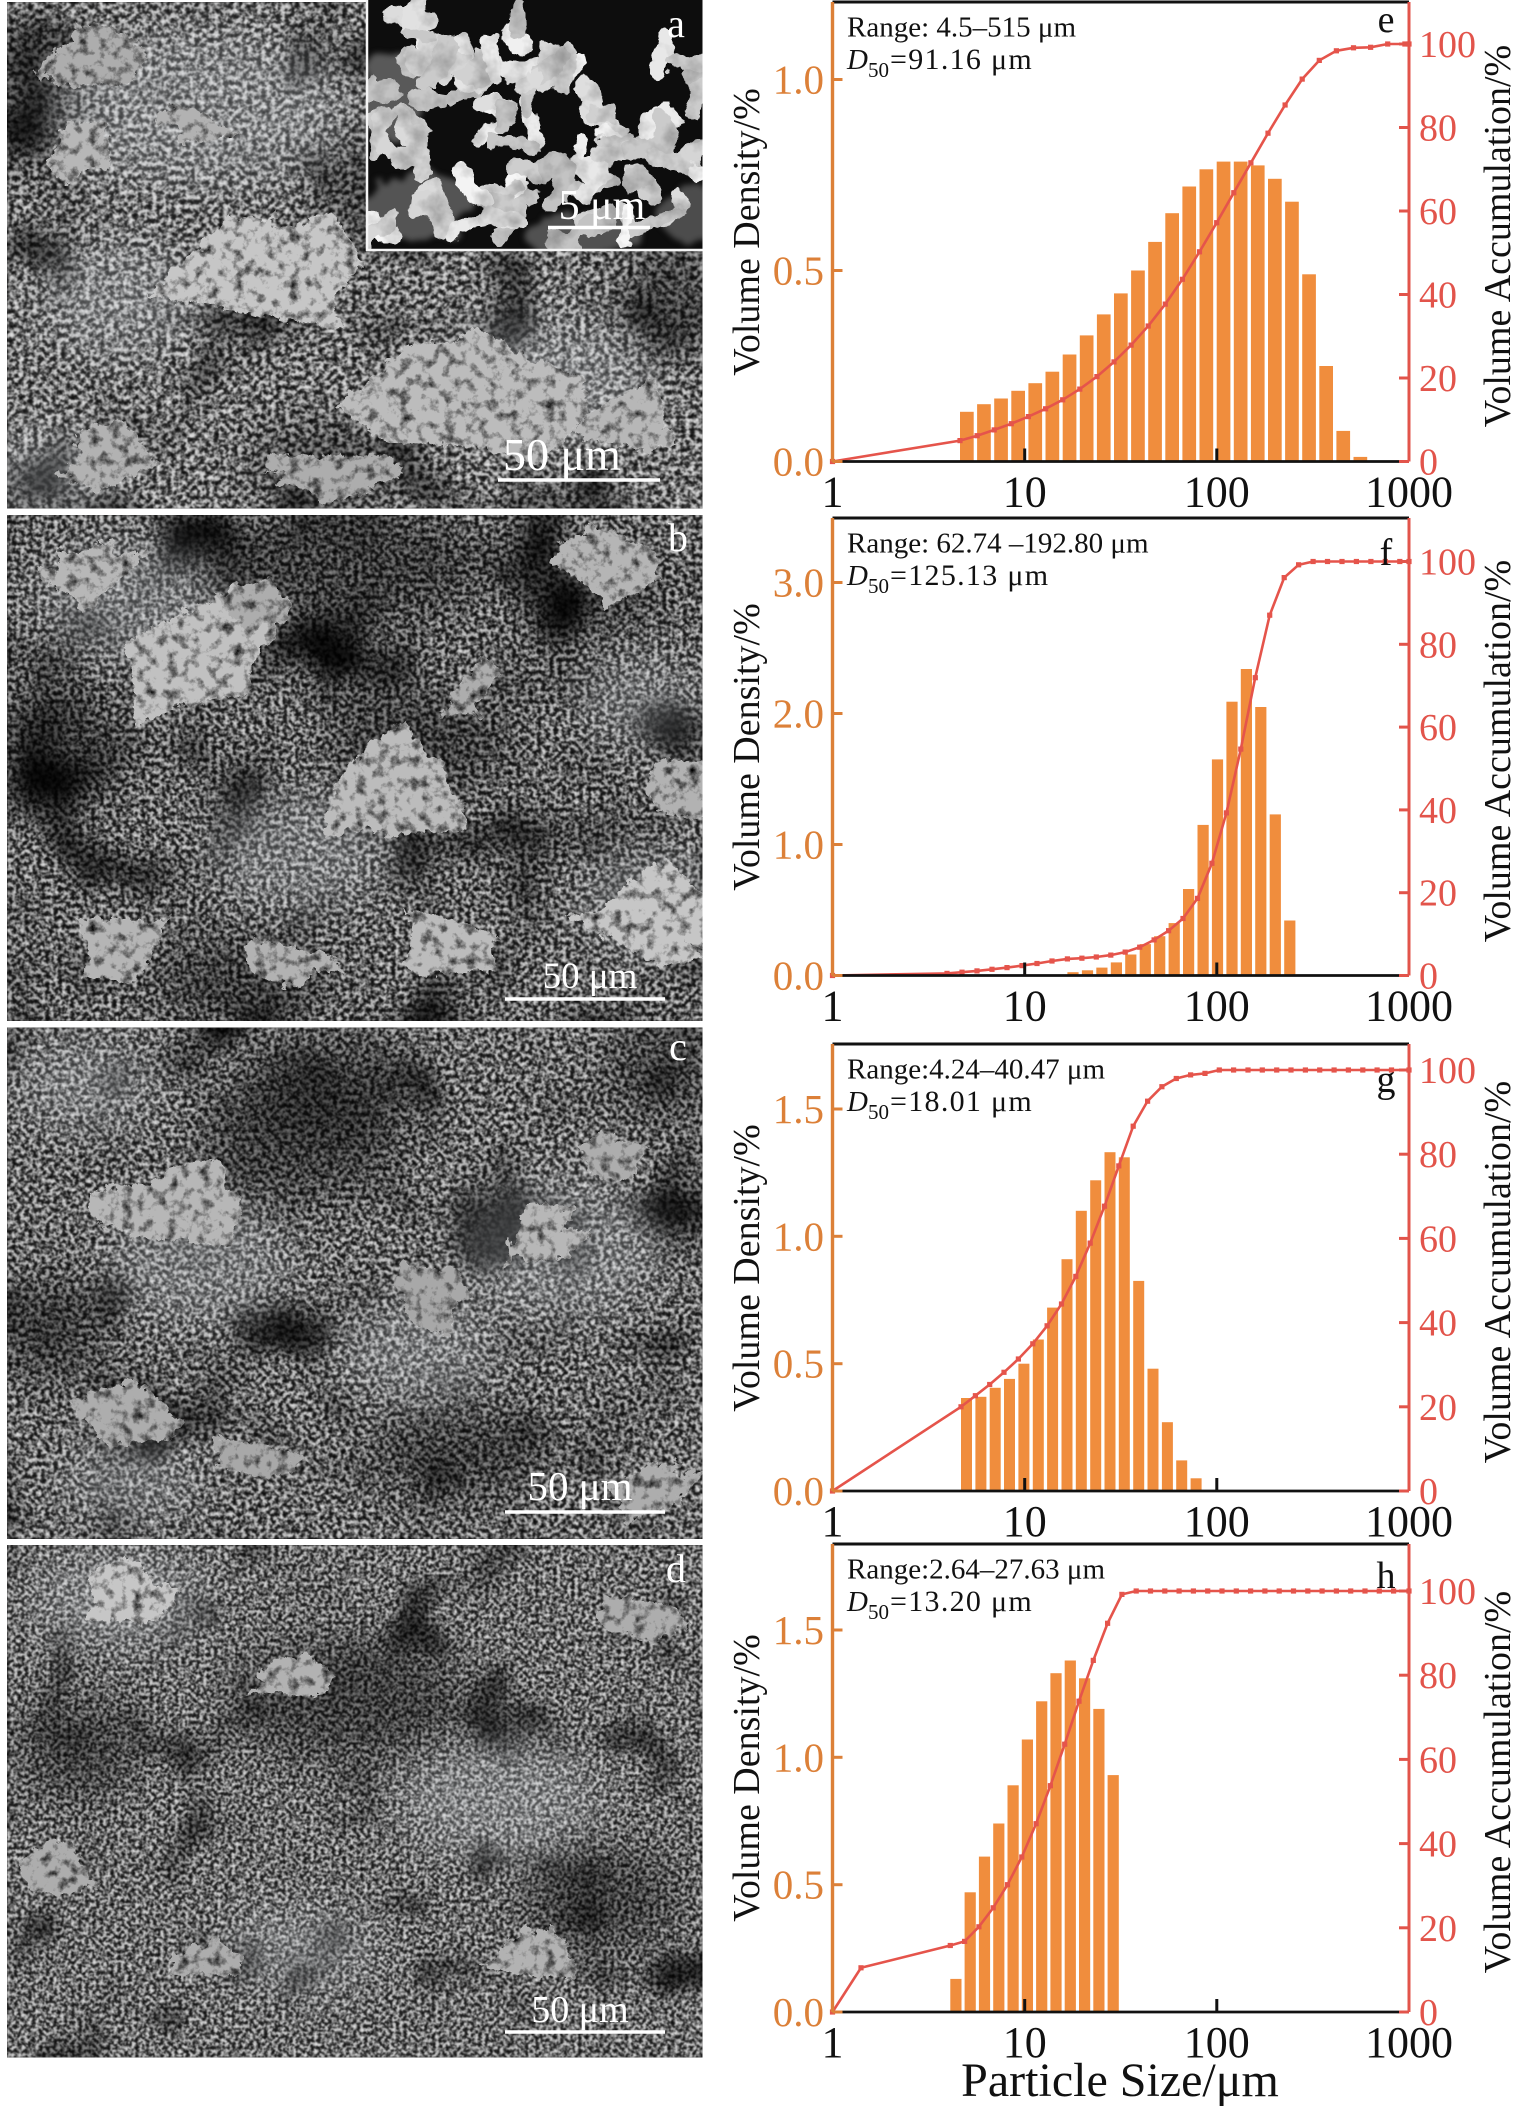 The height and width of the screenshot is (2121, 1526). Describe the element at coordinates (1120, 2080) in the screenshot. I see `svg-text: Particle Size/μm` at that location.